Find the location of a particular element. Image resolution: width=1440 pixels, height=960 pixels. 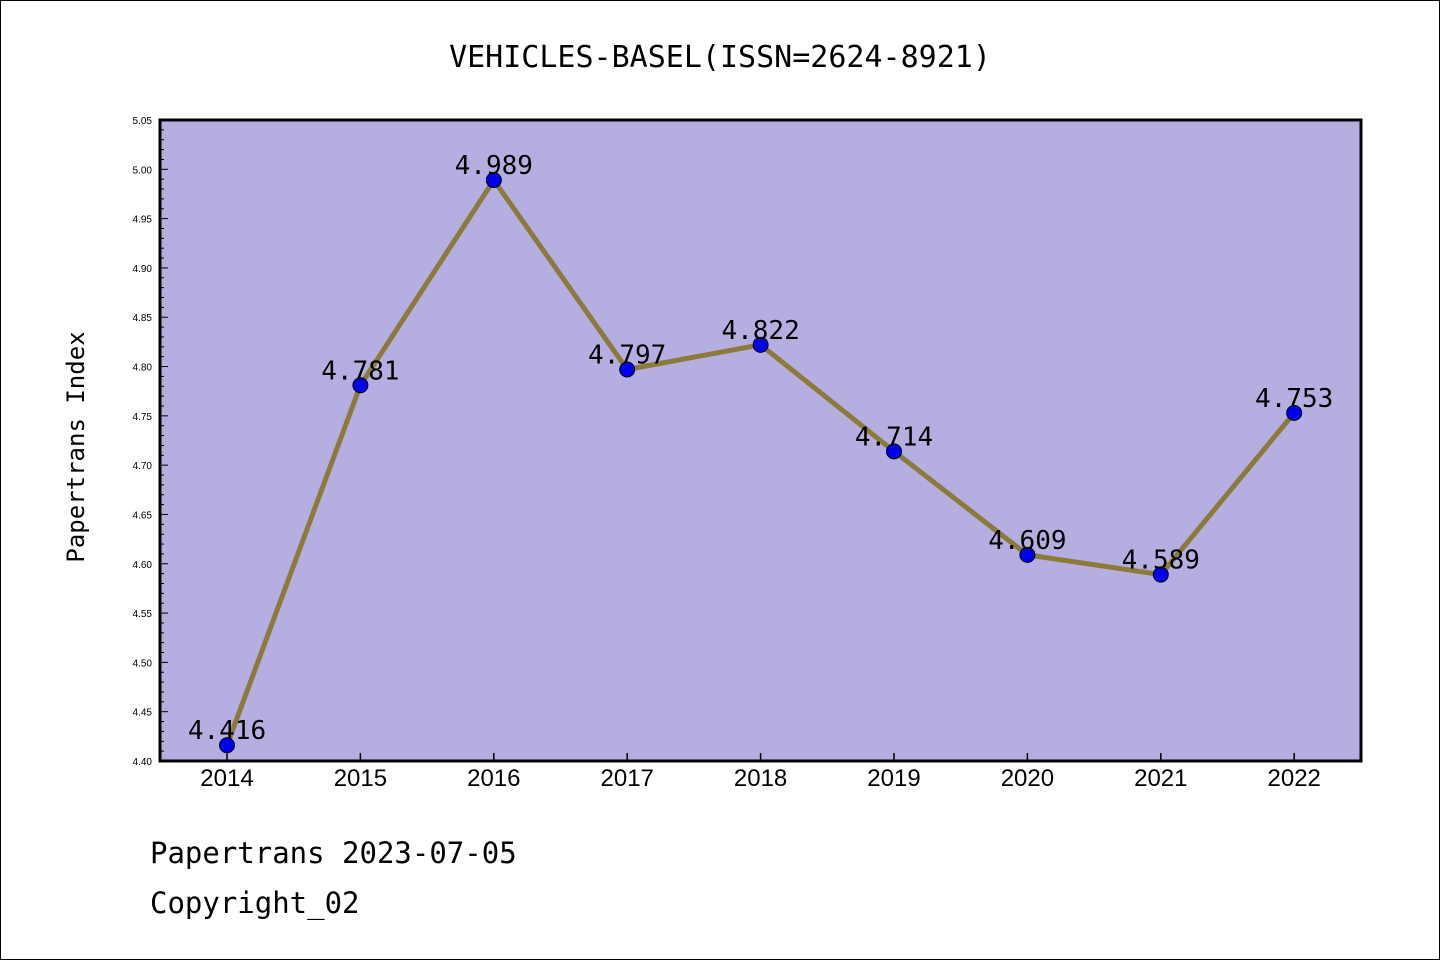

y-tick-label: 4.40 is located at coordinates (143, 762).